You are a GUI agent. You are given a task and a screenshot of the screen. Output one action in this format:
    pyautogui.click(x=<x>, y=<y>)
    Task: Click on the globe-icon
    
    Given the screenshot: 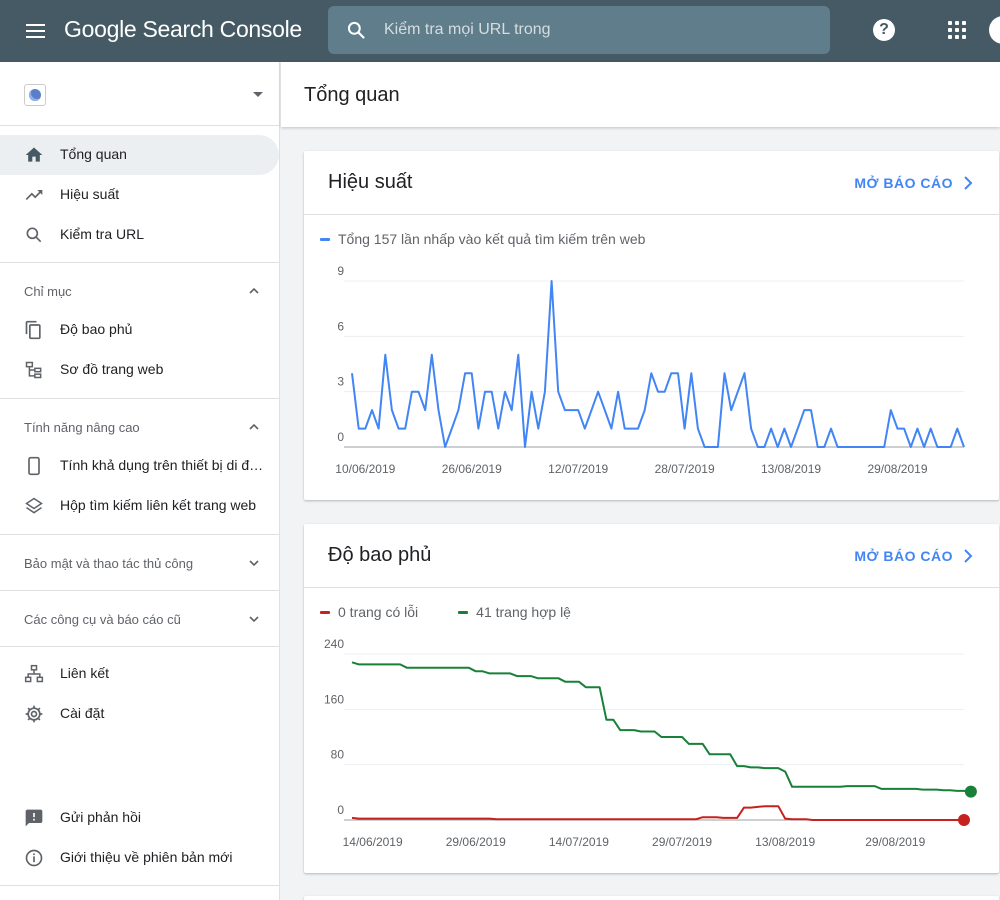 What is the action you would take?
    pyautogui.click(x=35, y=95)
    